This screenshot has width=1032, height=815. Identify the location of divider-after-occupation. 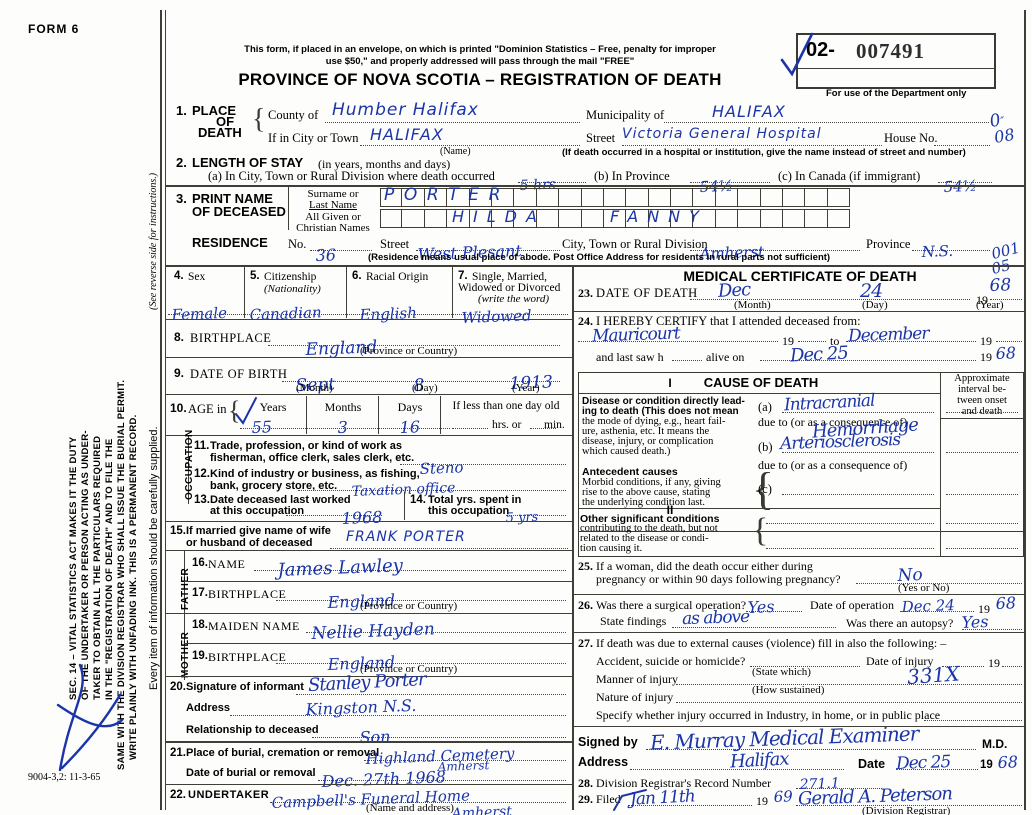
(368, 521).